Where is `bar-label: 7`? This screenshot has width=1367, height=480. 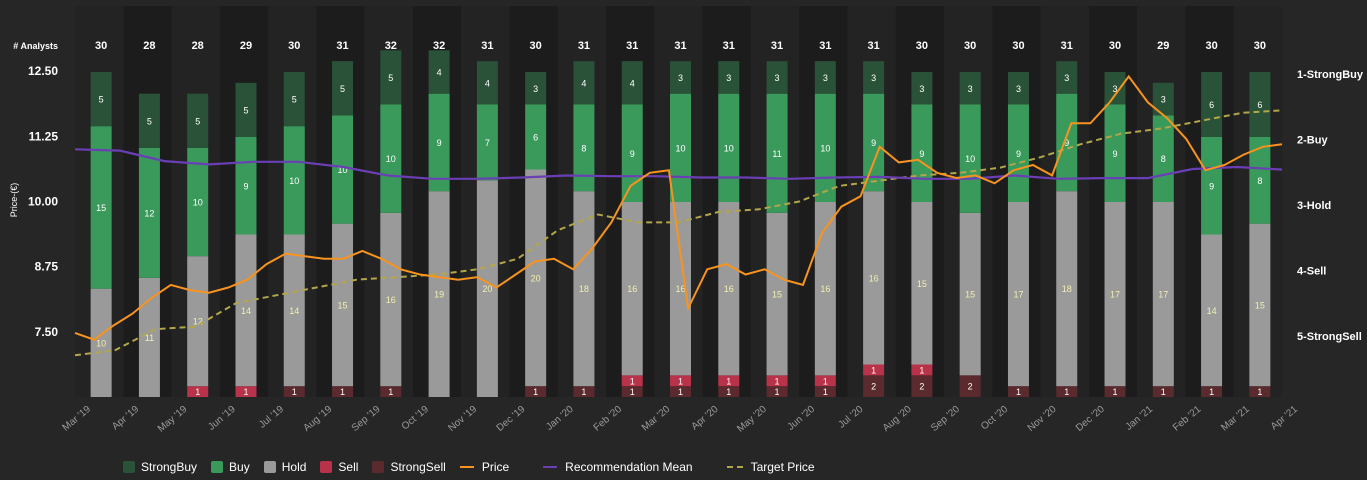 bar-label: 7 is located at coordinates (487, 143).